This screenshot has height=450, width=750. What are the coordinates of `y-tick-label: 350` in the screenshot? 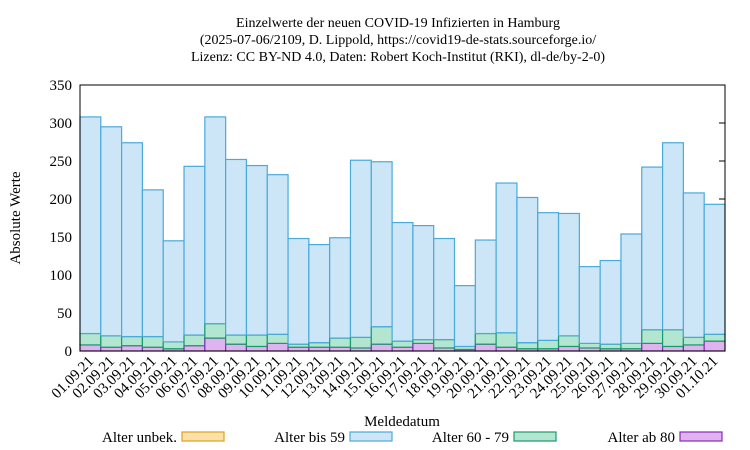 It's located at (61, 86).